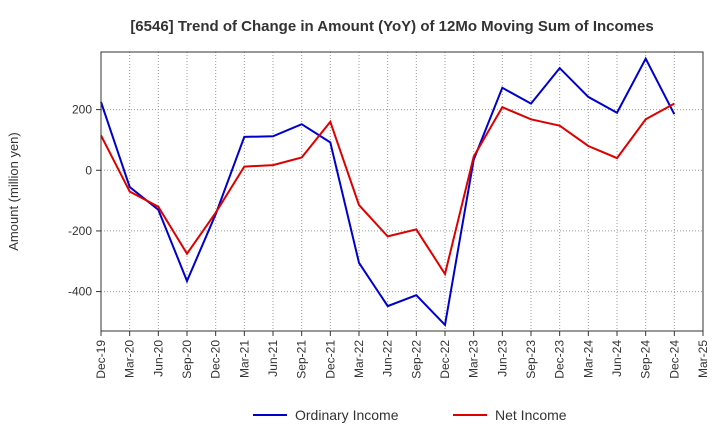 The image size is (720, 440). I want to click on x-tick-label: Mar-23, so click(474, 359).